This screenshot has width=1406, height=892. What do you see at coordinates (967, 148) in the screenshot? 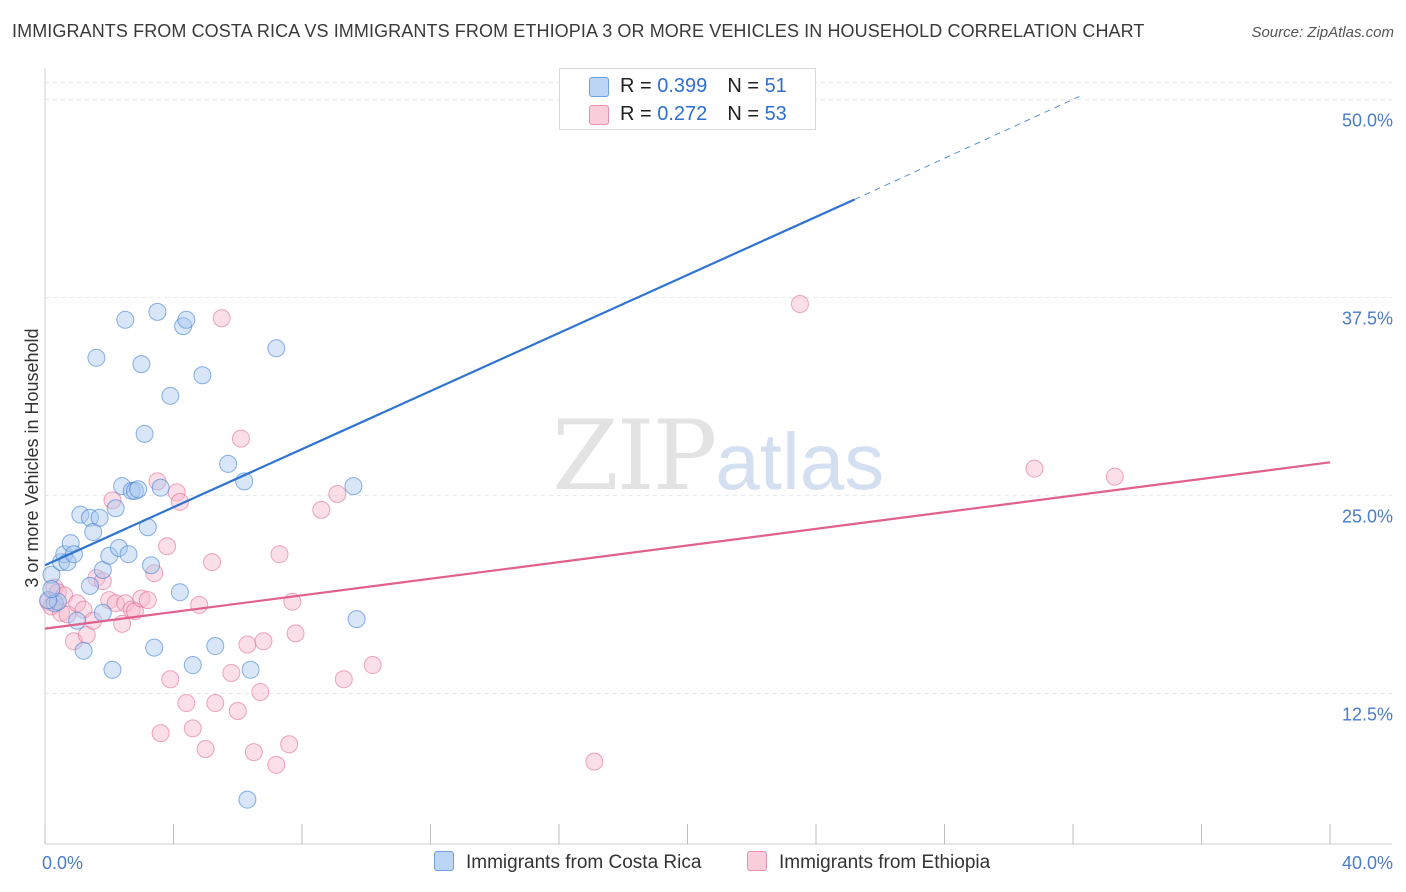
I see `costa-rica-trend-extension` at bounding box center [967, 148].